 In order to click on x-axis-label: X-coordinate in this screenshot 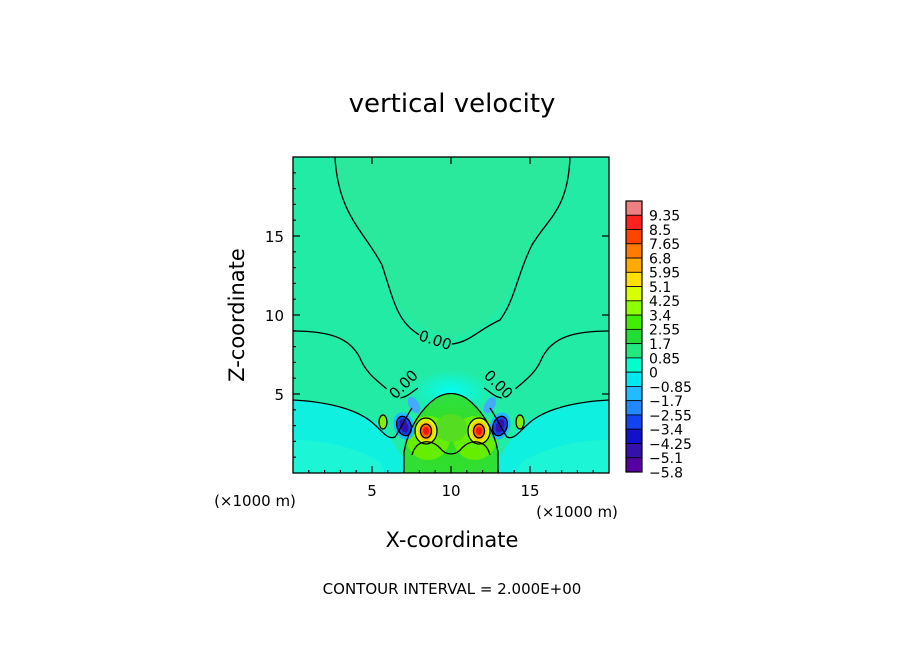, I will do `click(452, 540)`.